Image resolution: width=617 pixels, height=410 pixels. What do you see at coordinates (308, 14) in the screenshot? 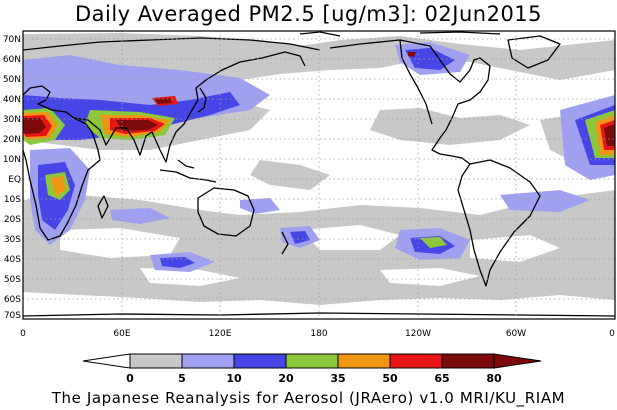
I see `map-title: Daily Averaged PM2.5 [ug/m3]: 02Jun2015` at bounding box center [308, 14].